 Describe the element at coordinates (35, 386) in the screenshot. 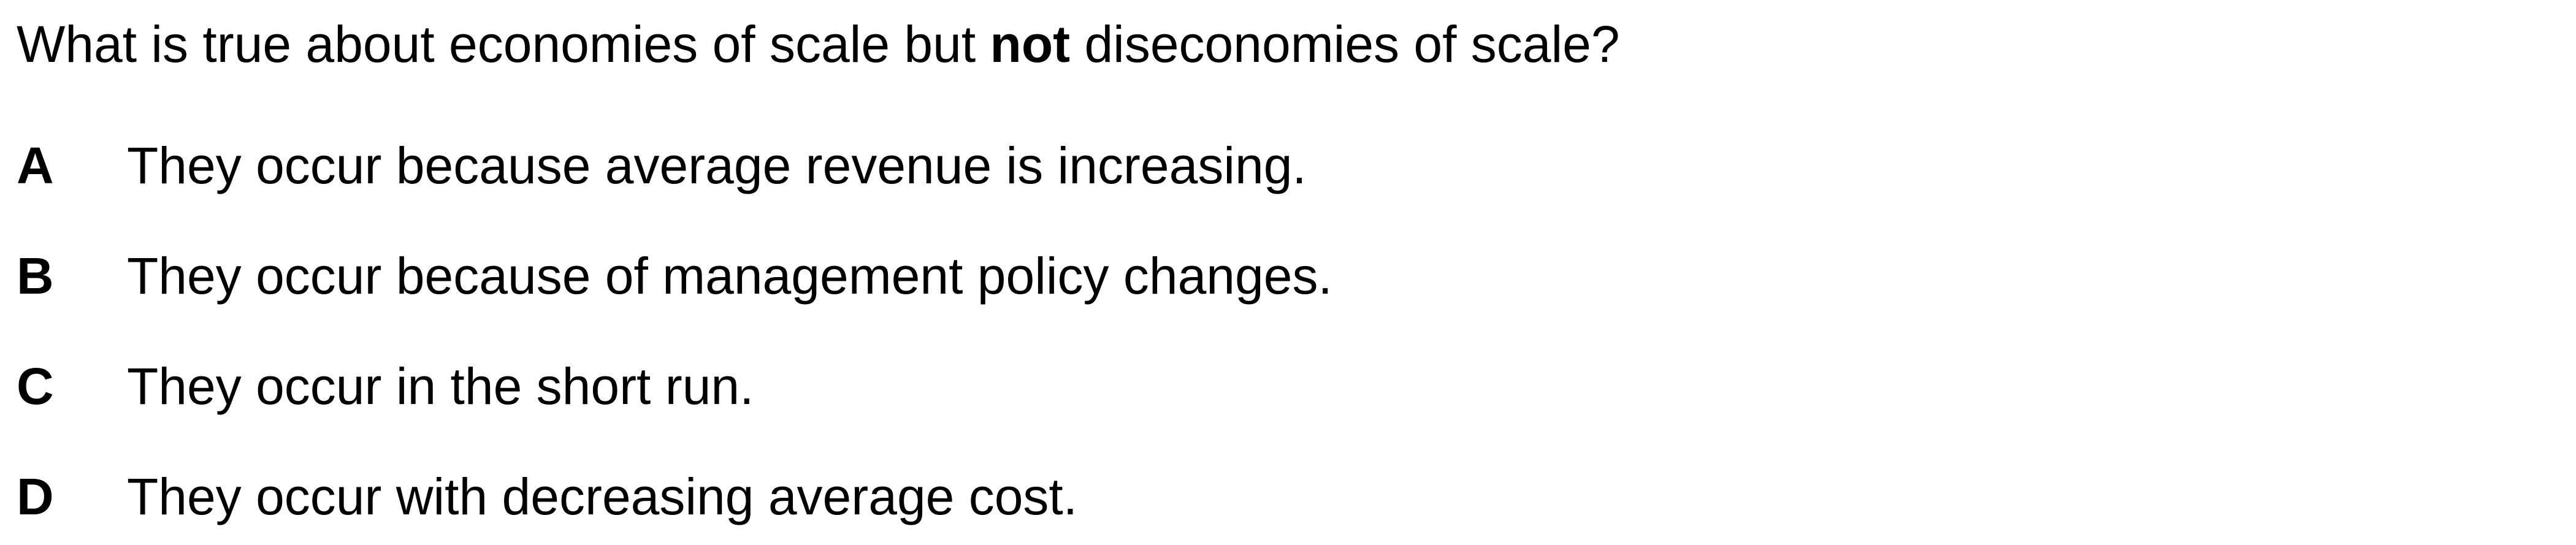

I see `option-letter-c: C` at that location.